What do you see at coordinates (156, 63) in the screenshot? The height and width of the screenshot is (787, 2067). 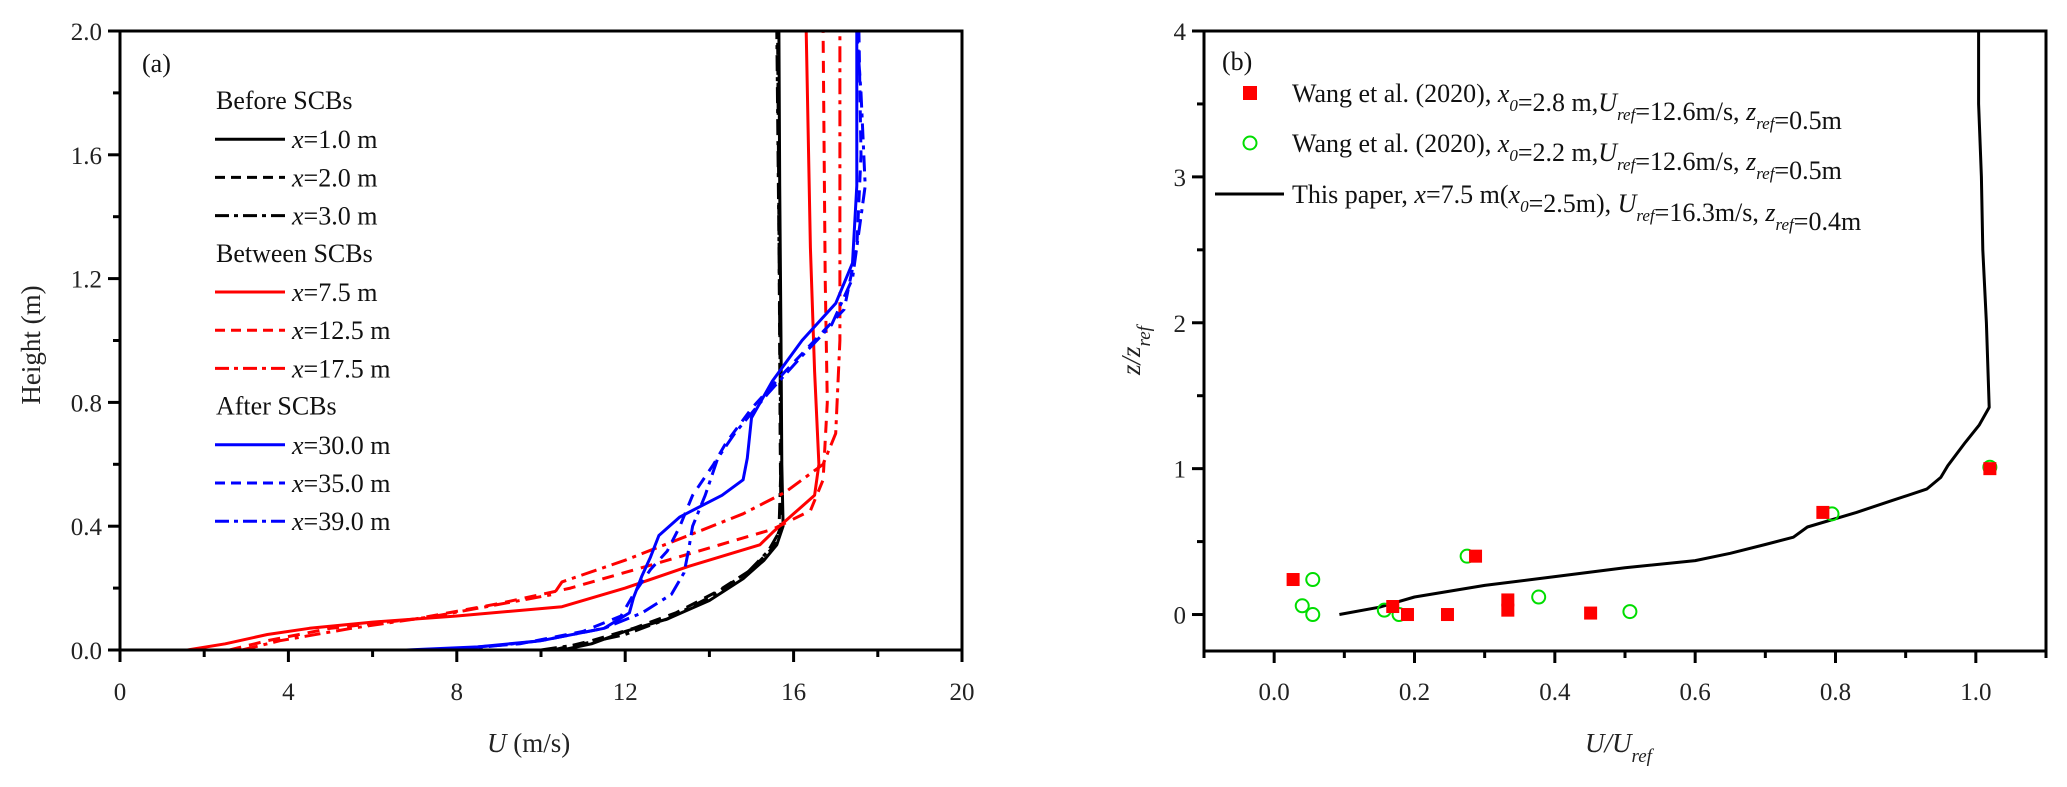 I see `panel-a-tag: (a)` at bounding box center [156, 63].